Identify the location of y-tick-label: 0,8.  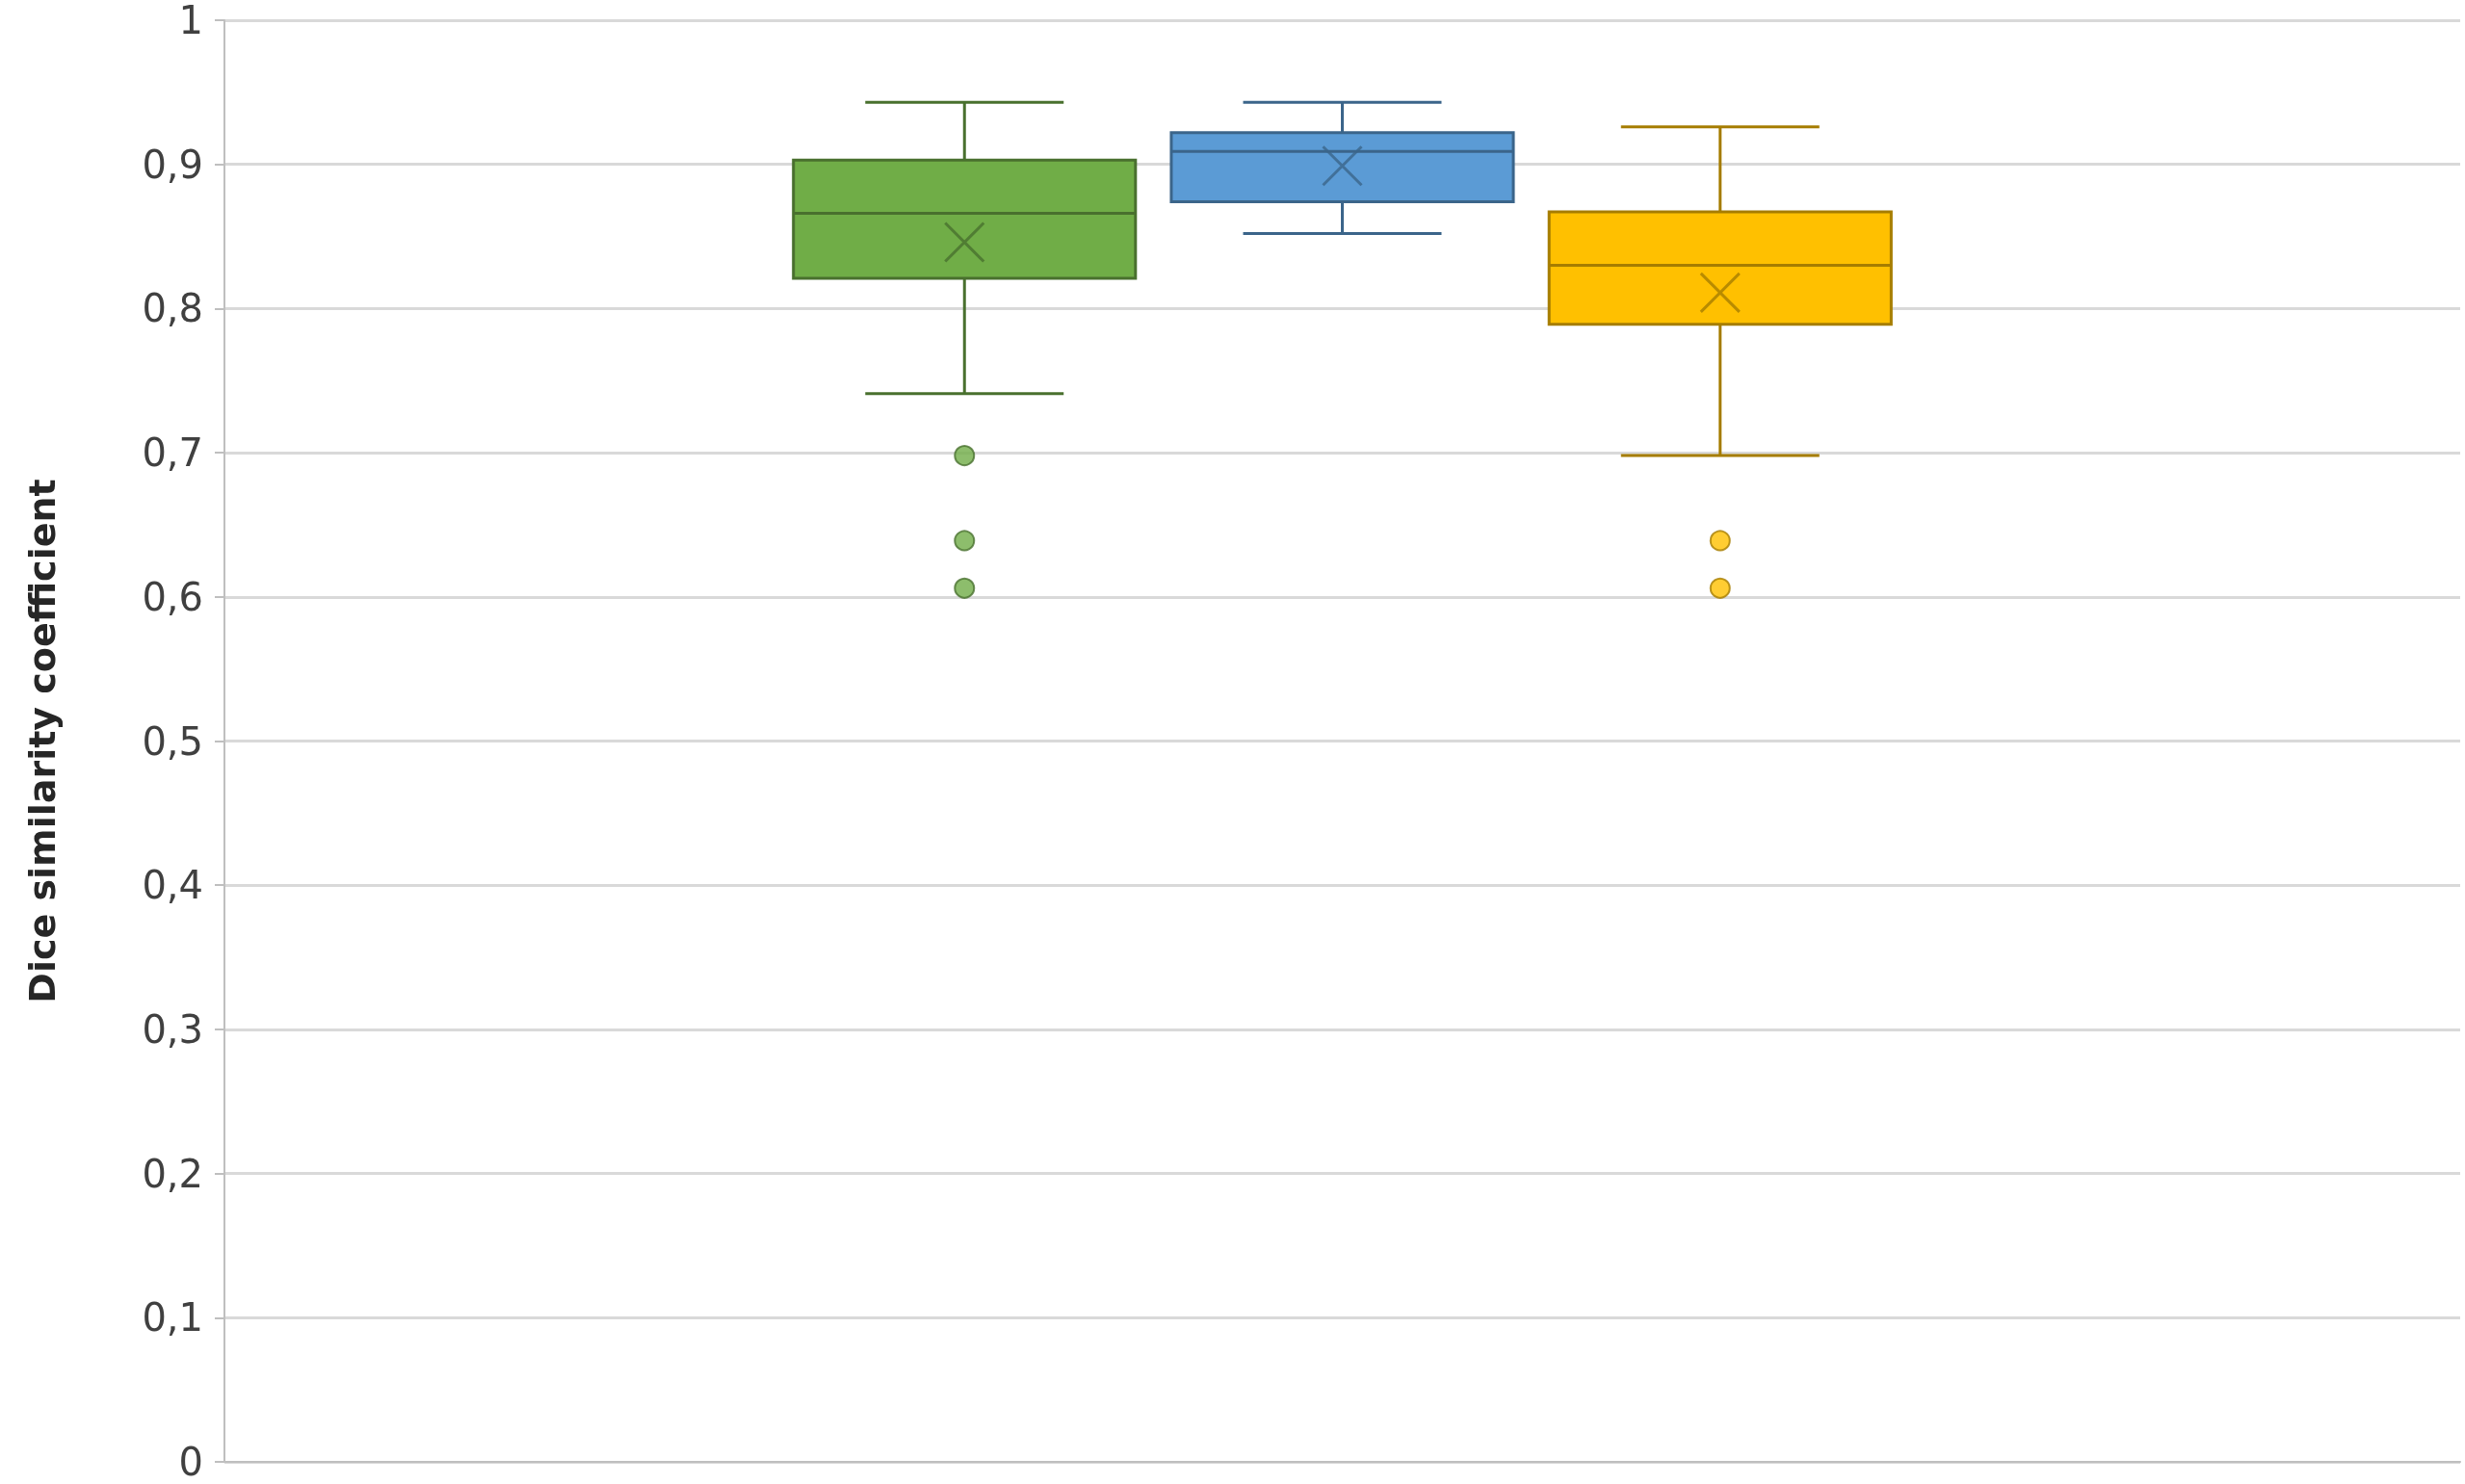
(172, 308).